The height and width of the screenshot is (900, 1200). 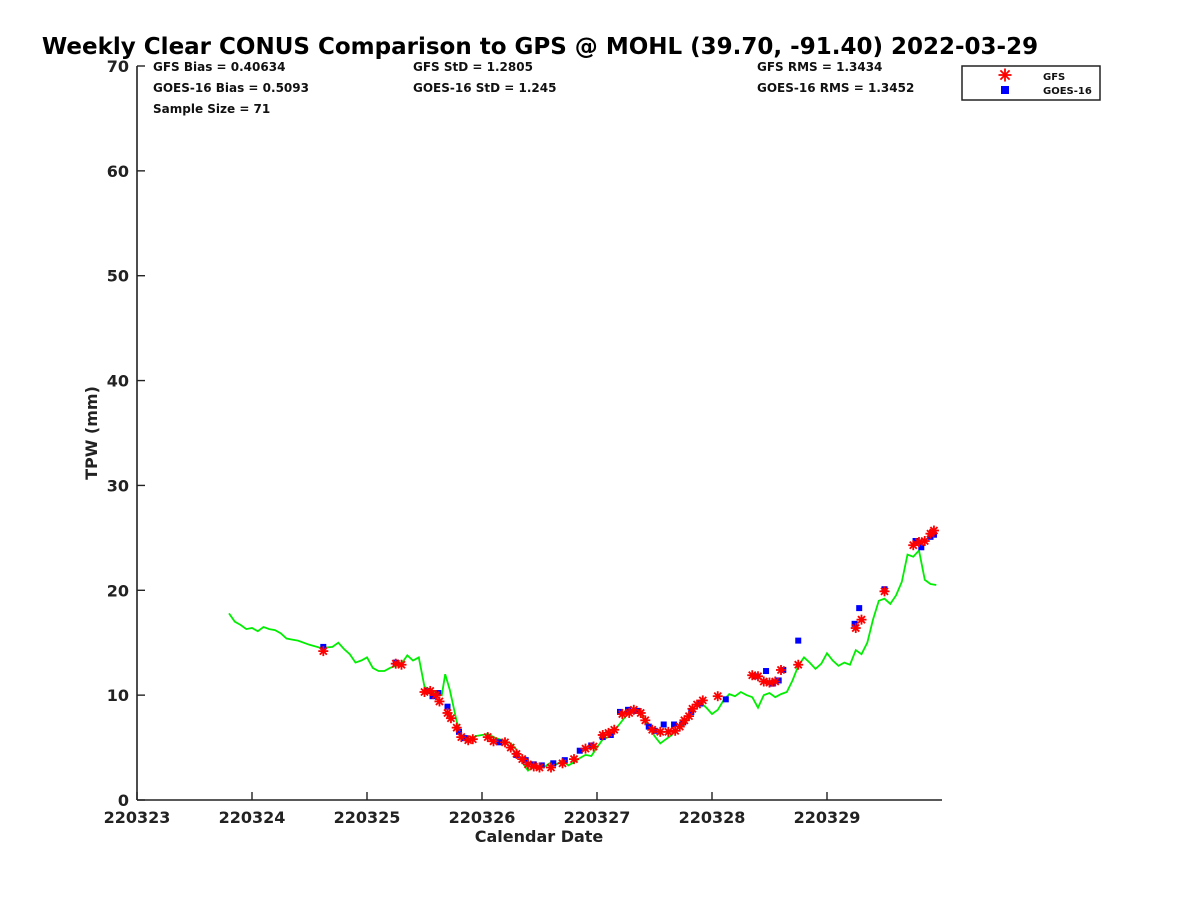 What do you see at coordinates (367, 817) in the screenshot?
I see `x-tick-label: 220325` at bounding box center [367, 817].